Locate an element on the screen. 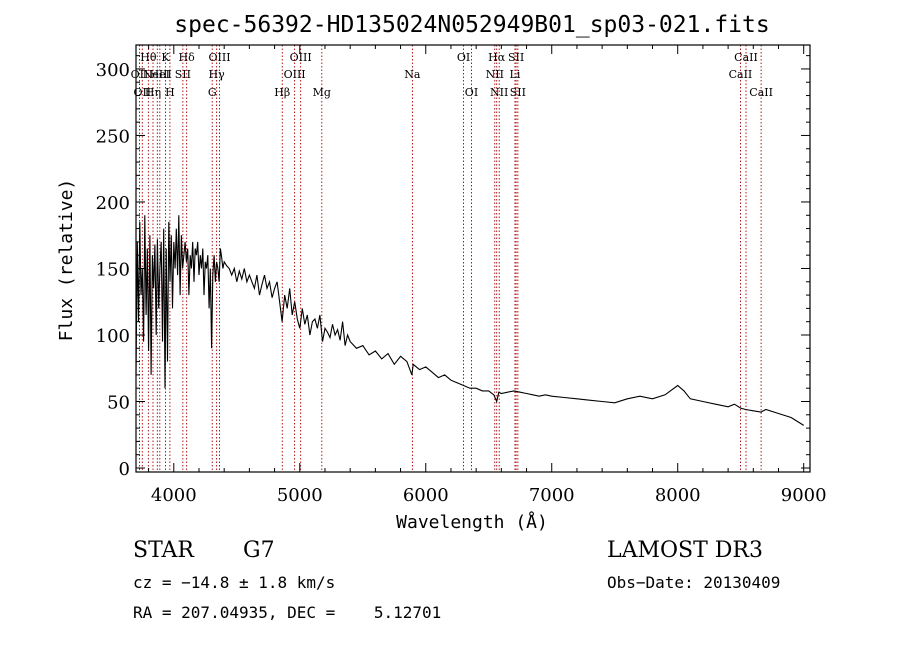 The width and height of the screenshot is (900, 649). x-tick-label-0: 4000 is located at coordinates (174, 495).